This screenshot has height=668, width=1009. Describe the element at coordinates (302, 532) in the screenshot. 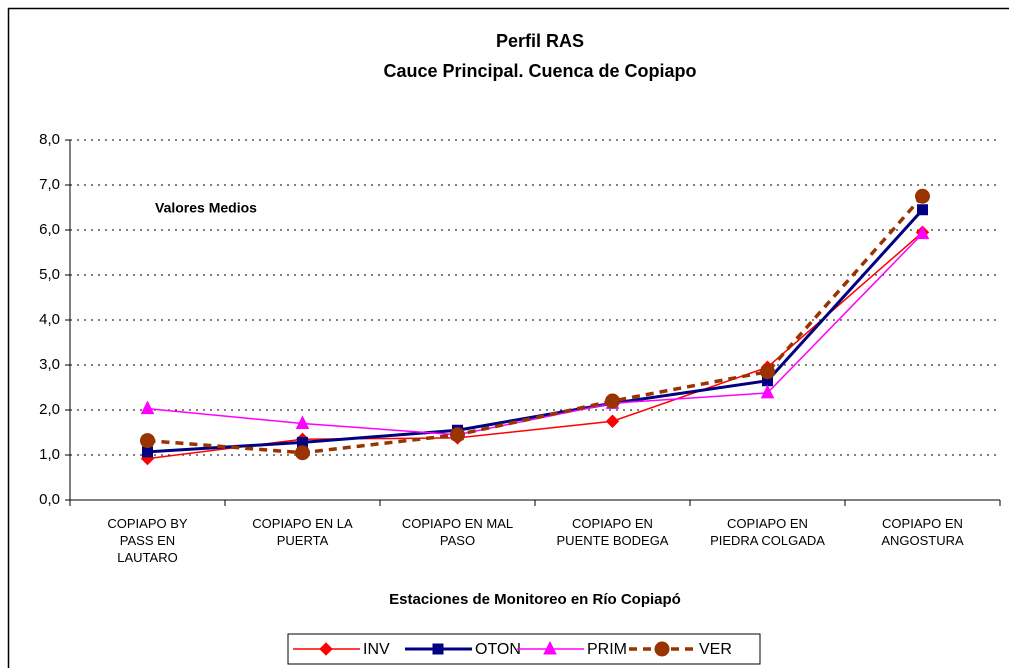

I see `x-tick-label: COPIAPO EN LA PUERTA` at that location.